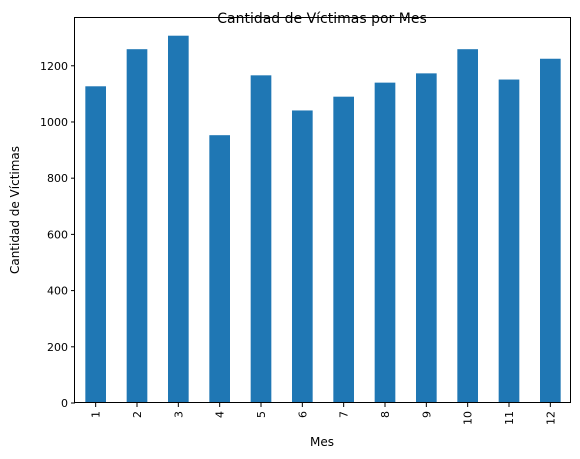 The width and height of the screenshot is (580, 459). What do you see at coordinates (57, 291) in the screenshot?
I see `y-tick-label-400: 400` at bounding box center [57, 291].